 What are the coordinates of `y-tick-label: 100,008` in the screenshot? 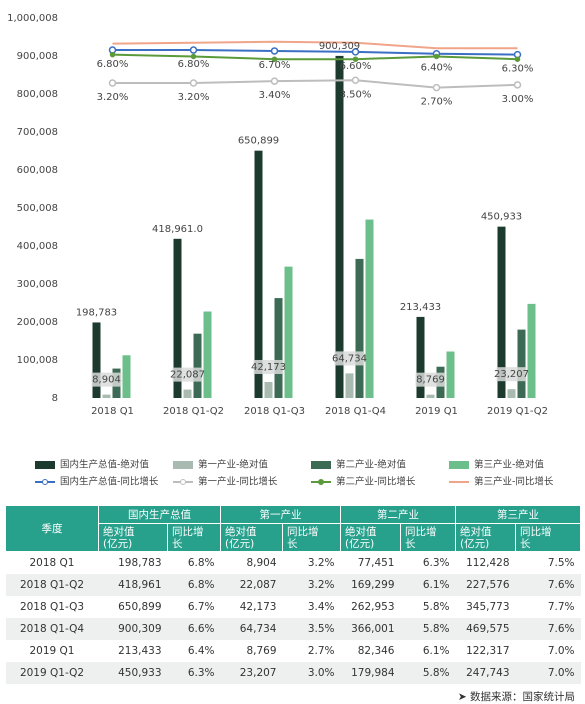 It's located at (37, 360).